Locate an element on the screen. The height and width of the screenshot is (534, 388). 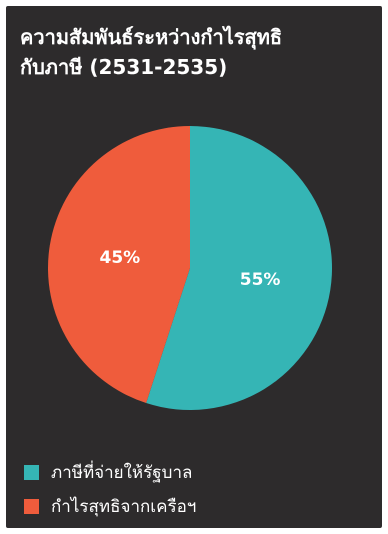
legend: ภาษีที่จ่ายให้รัฐบาล กำไรสุทธิจากเครือฯ is located at coordinates (199, 492).